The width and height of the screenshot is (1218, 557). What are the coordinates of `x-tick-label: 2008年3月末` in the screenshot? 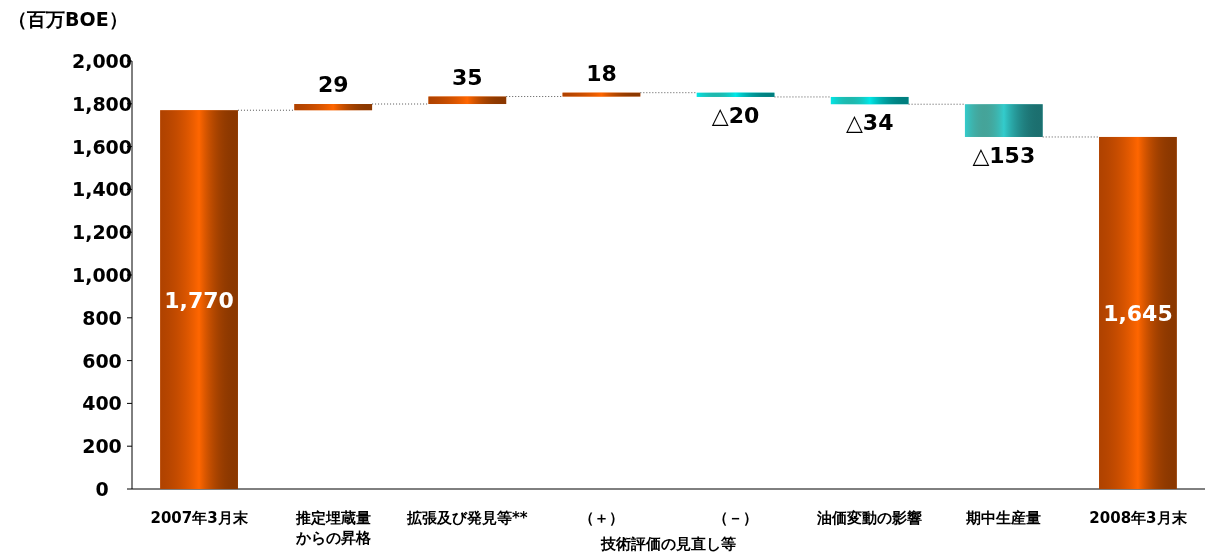 It's located at (1138, 518).